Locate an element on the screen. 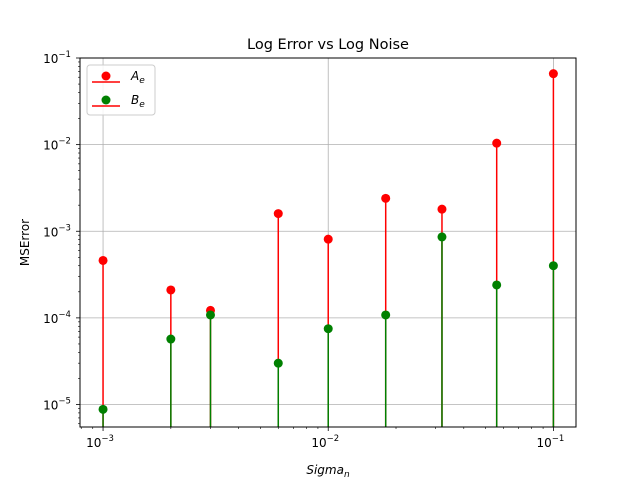  legend-box is located at coordinates (121, 90).